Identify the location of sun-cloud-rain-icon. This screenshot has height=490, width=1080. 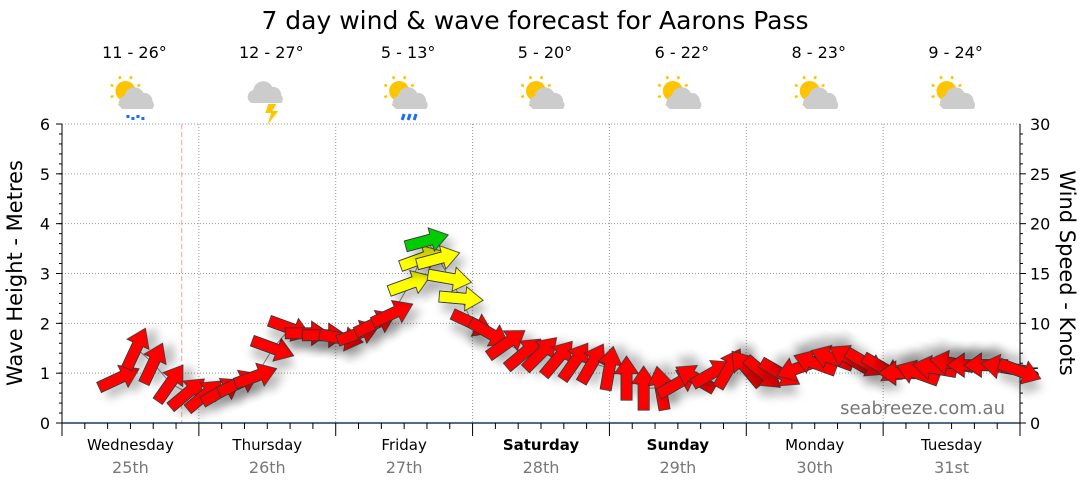
(405, 98).